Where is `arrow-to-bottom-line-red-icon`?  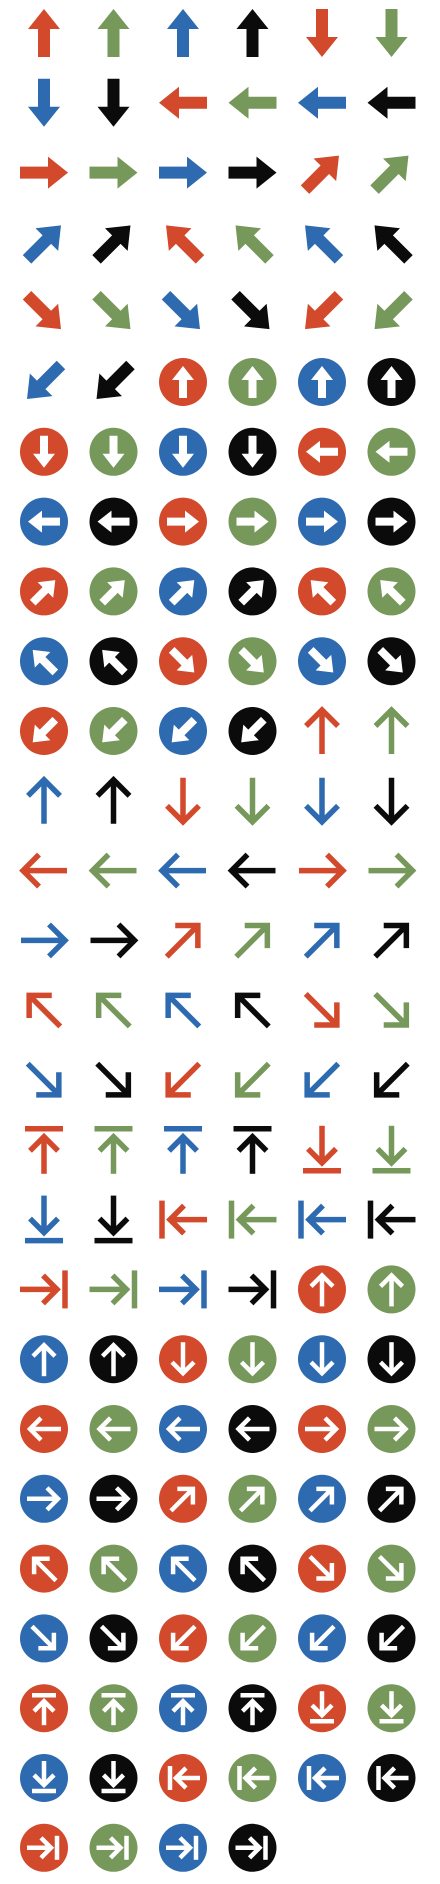 arrow-to-bottom-line-red-icon is located at coordinates (322, 1149).